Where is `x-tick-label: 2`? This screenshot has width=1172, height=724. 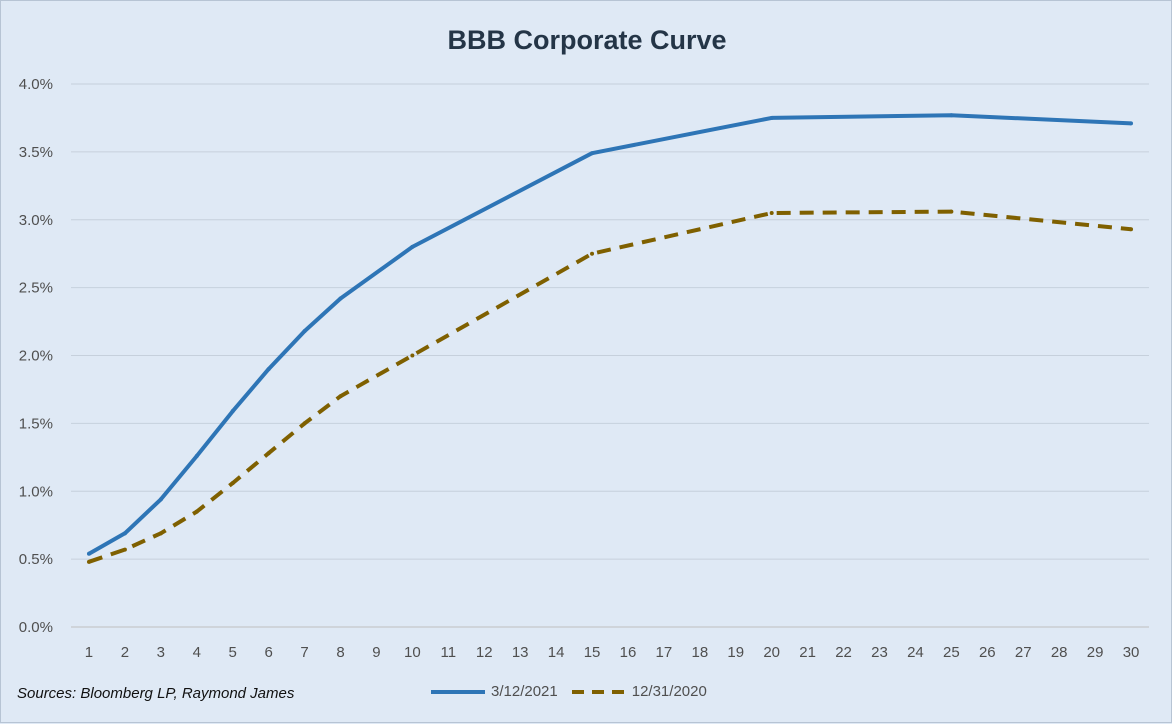 x-tick-label: 2 is located at coordinates (125, 652).